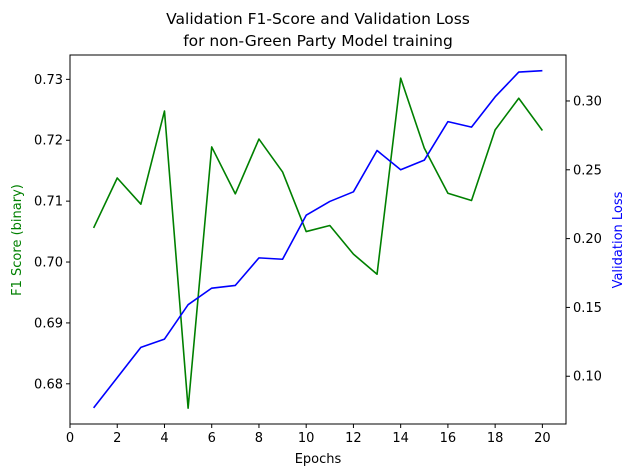  I want to click on right-y-axis-label: Validation Loss, so click(618, 239).